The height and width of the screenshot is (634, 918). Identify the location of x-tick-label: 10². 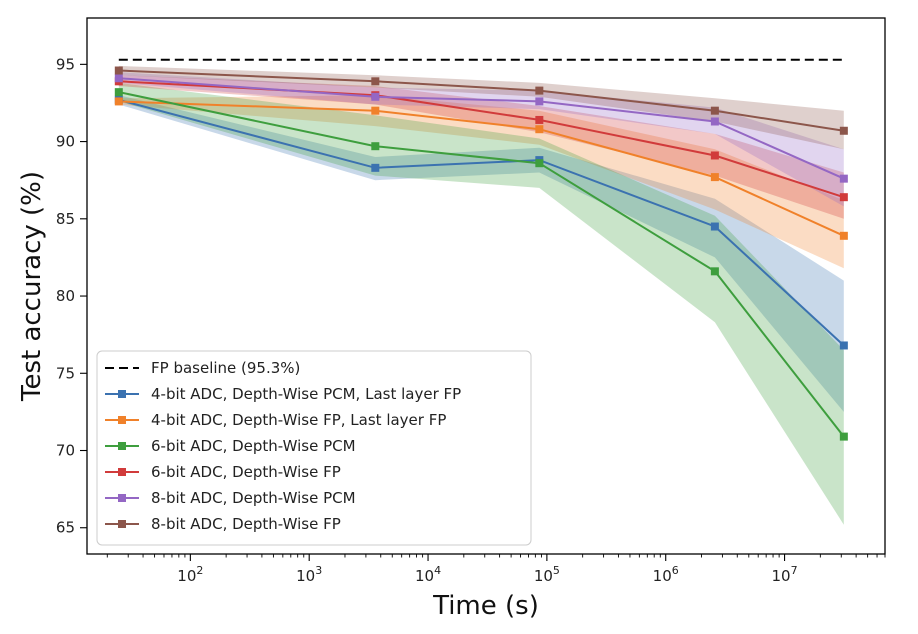
(190, 574).